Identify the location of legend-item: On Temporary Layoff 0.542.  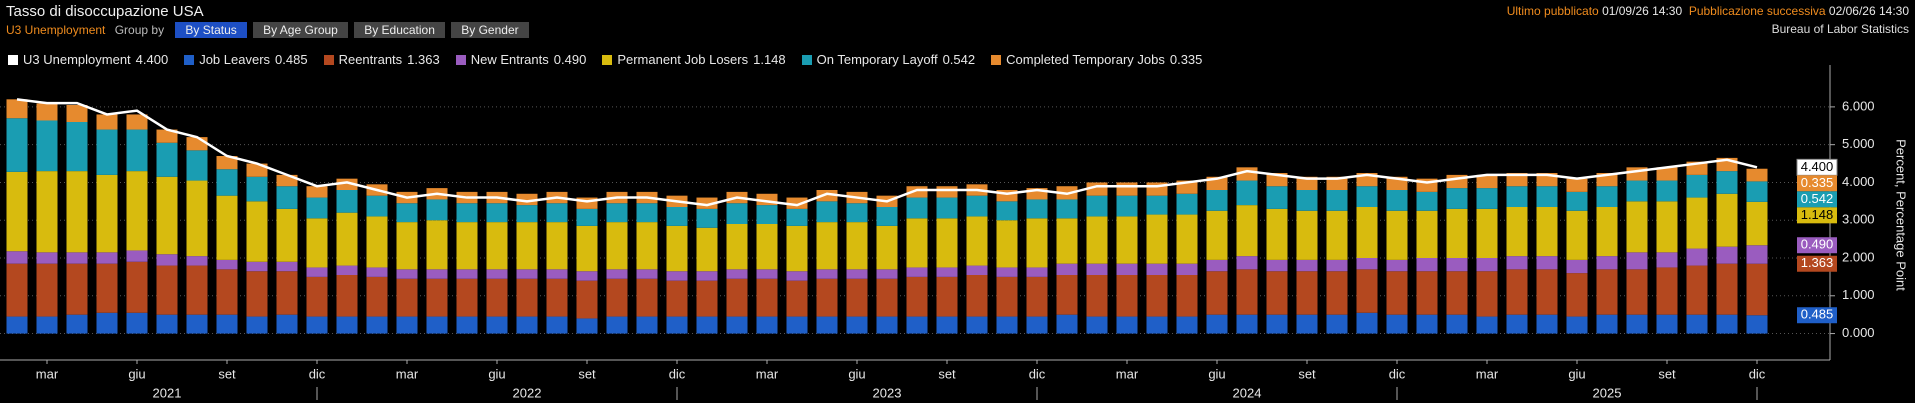
(888, 59).